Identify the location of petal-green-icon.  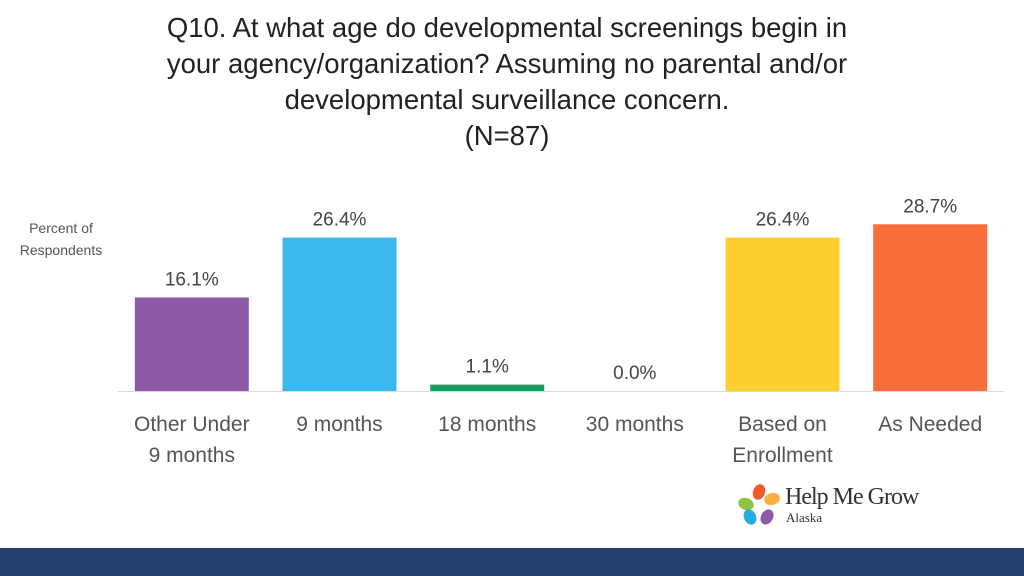
(746, 504).